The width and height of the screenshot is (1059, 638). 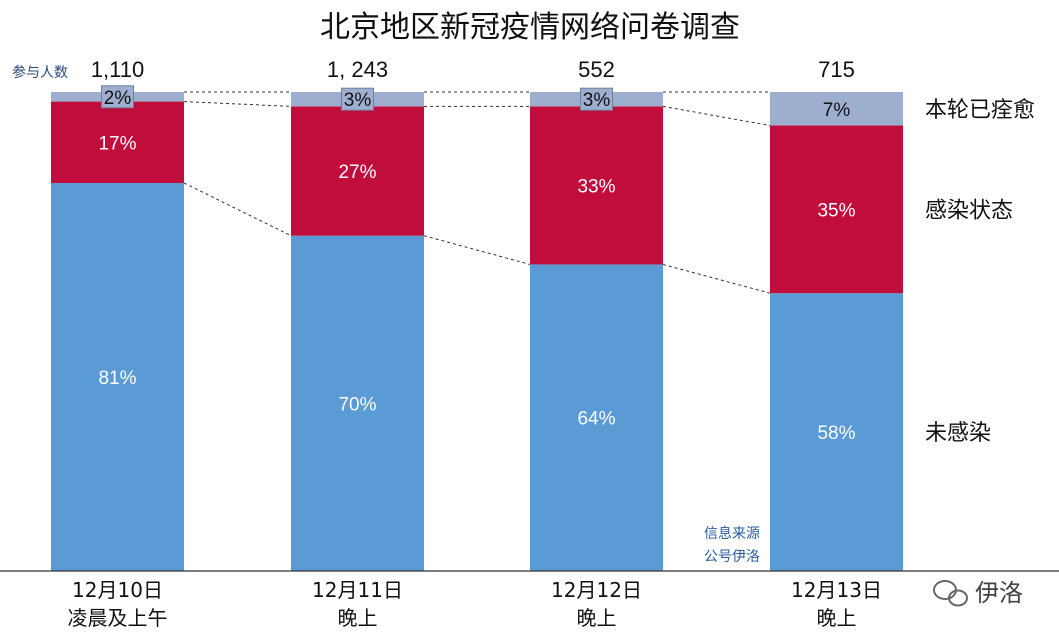 I want to click on participant-count: 1,110, so click(x=117, y=69).